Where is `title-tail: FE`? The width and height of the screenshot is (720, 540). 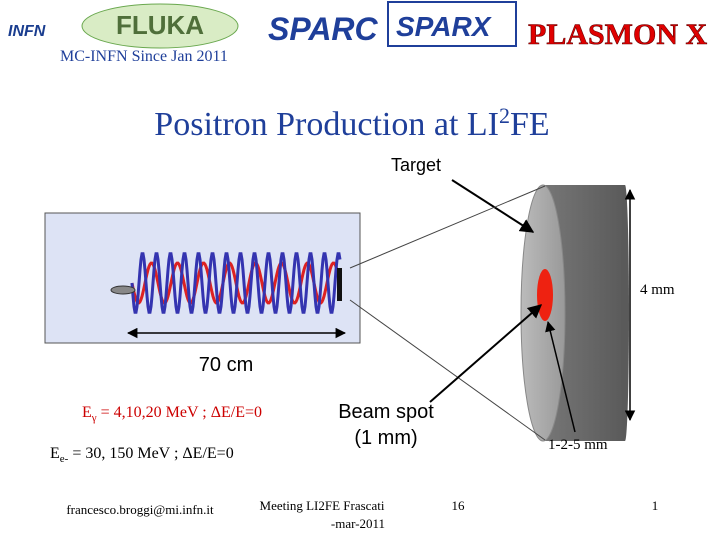
title-tail: FE is located at coordinates (530, 124).